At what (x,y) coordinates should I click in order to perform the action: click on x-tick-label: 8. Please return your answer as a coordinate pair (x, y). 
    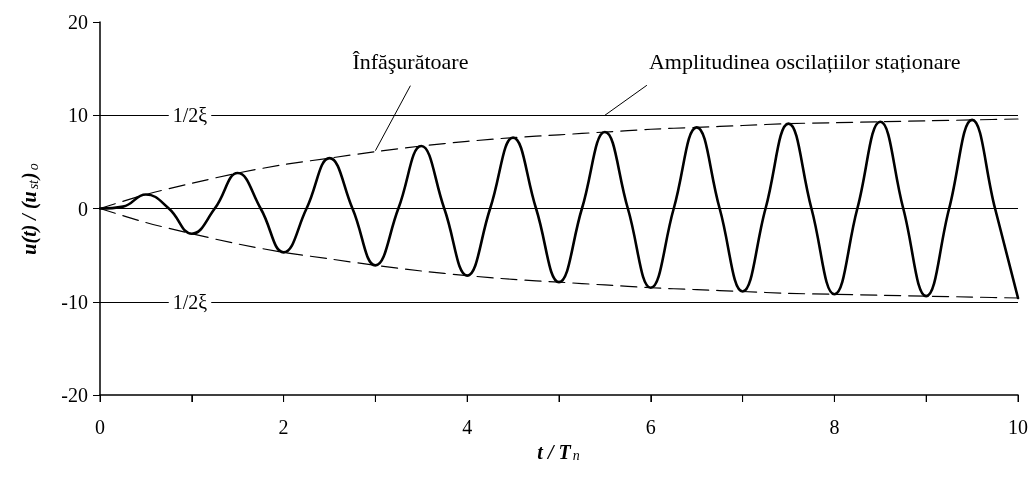
    Looking at the image, I should click on (834, 427).